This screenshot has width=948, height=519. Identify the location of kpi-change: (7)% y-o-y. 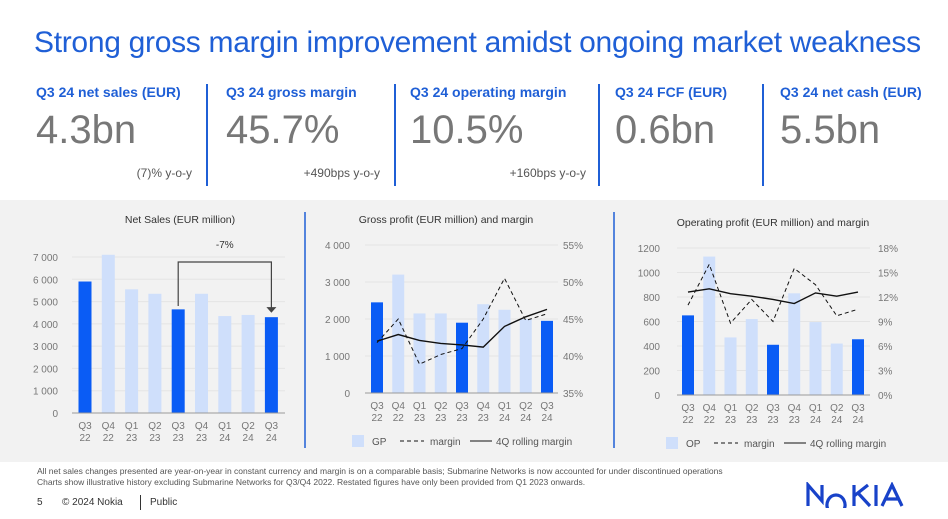
(164, 173).